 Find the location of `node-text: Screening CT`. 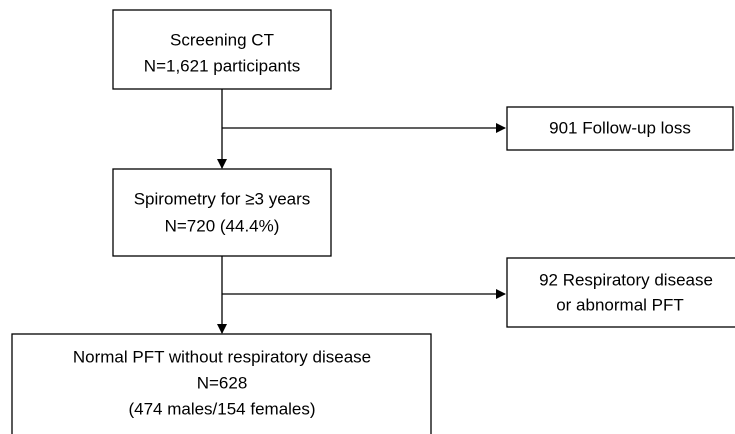

node-text: Screening CT is located at coordinates (222, 39).